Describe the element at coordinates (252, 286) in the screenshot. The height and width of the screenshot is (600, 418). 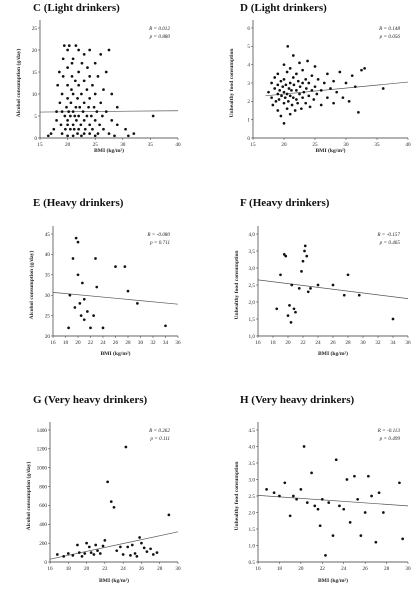
I see `y-tick-label: 2,5` at that location.